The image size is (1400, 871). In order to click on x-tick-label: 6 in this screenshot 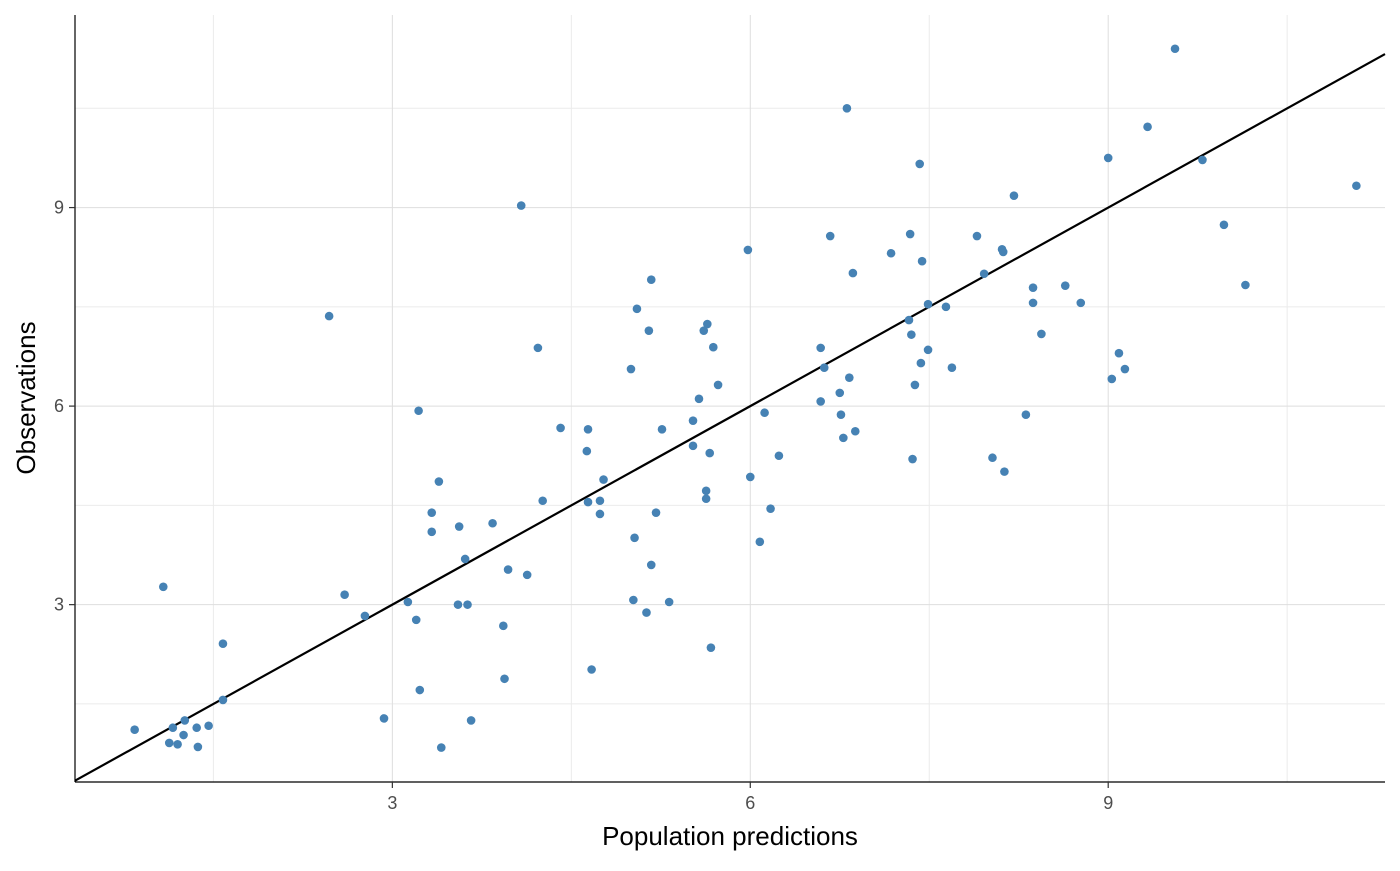, I will do `click(750, 803)`.